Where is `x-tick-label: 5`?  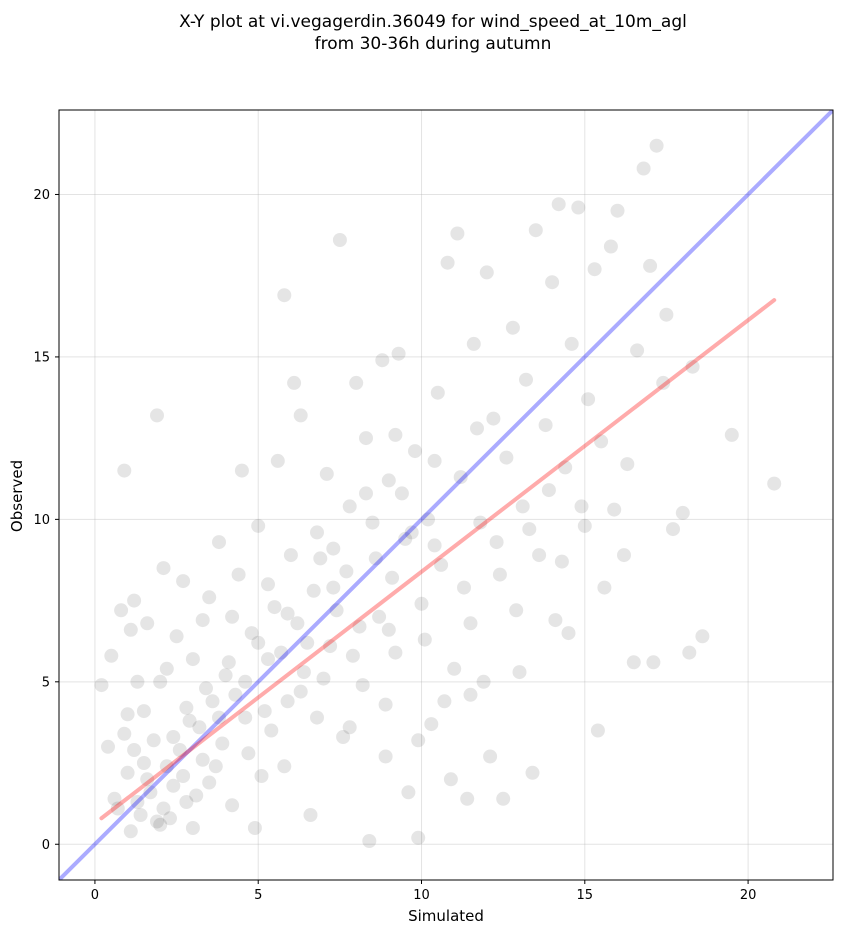
x-tick-label: 5 is located at coordinates (258, 895).